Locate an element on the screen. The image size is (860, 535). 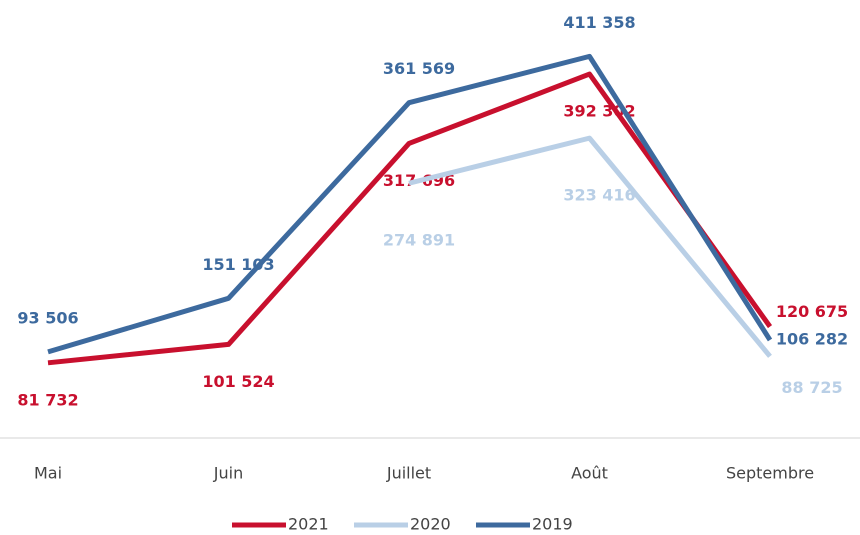
data-label: 88 725 is located at coordinates (811, 387).